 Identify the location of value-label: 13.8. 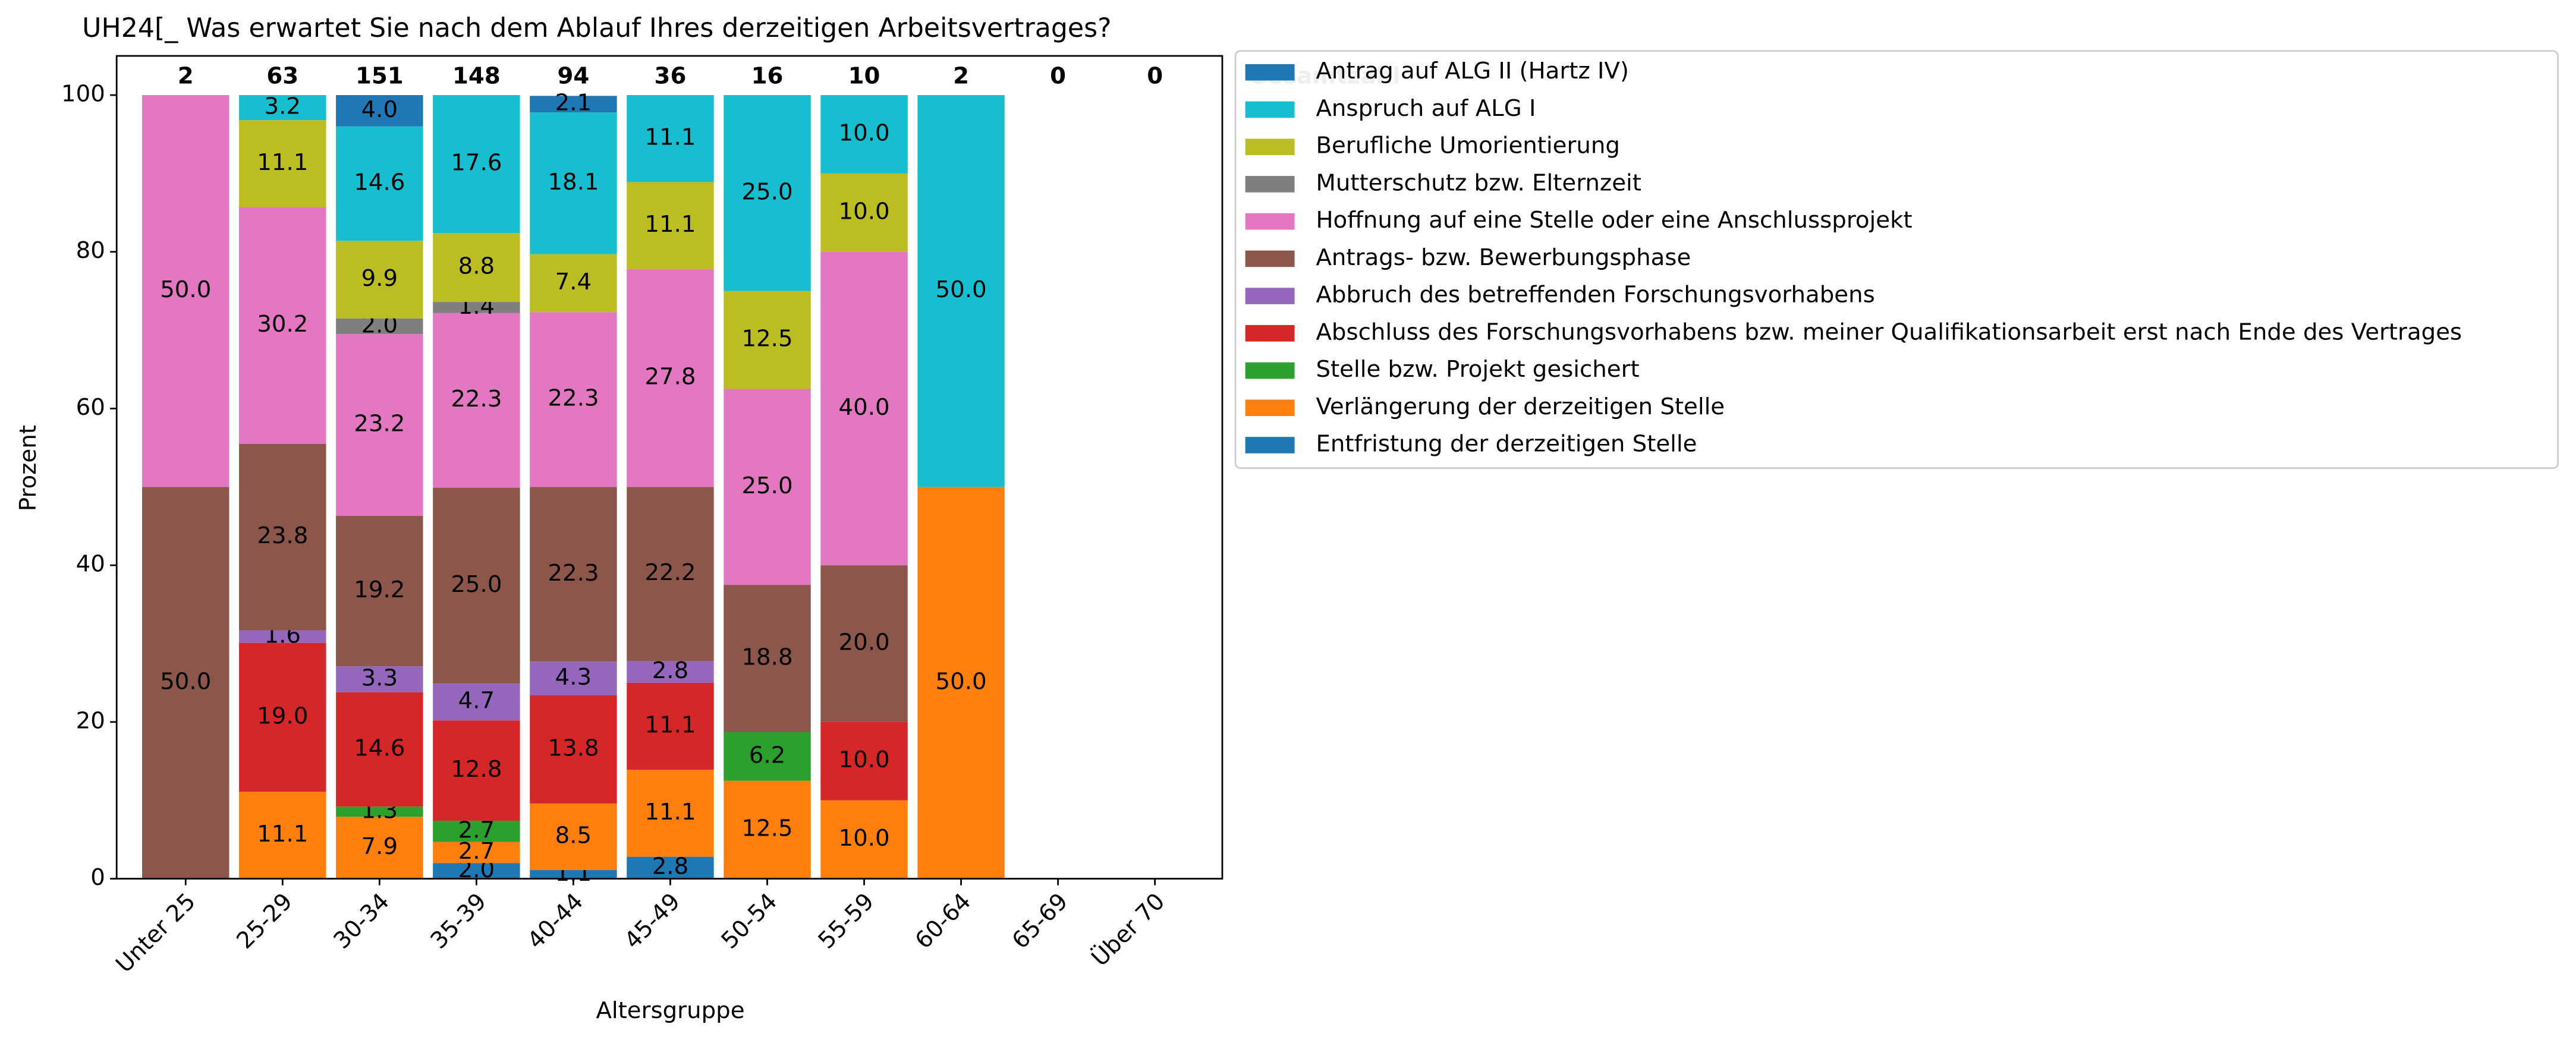
(573, 748).